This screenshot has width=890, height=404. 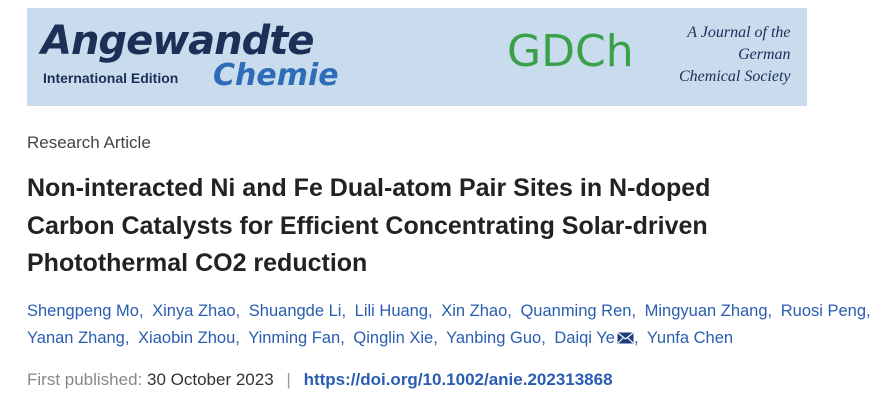 I want to click on article-type: Research Article, so click(x=89, y=142).